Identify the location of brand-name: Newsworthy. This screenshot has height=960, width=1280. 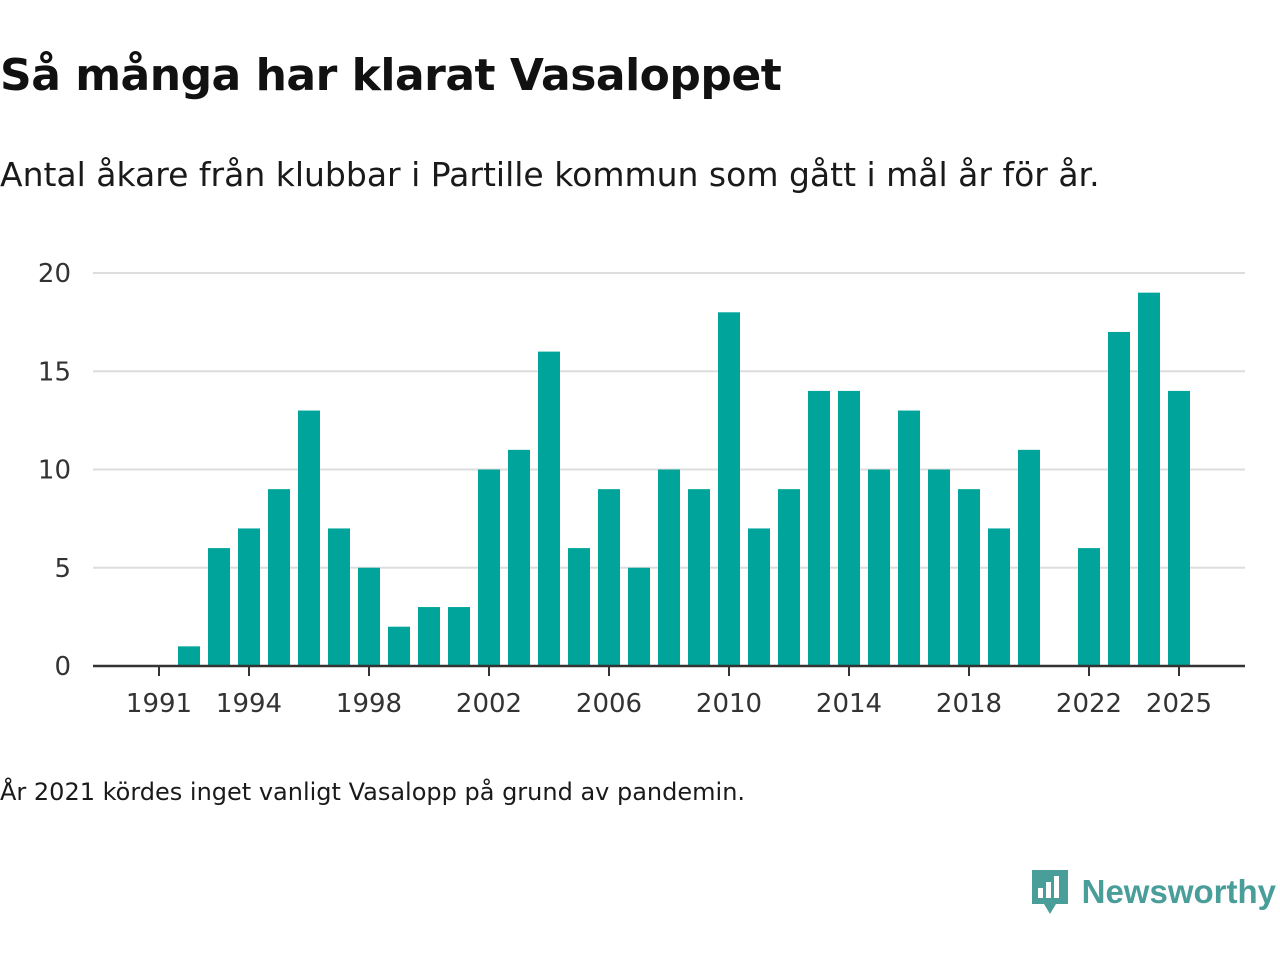
(1178, 891).